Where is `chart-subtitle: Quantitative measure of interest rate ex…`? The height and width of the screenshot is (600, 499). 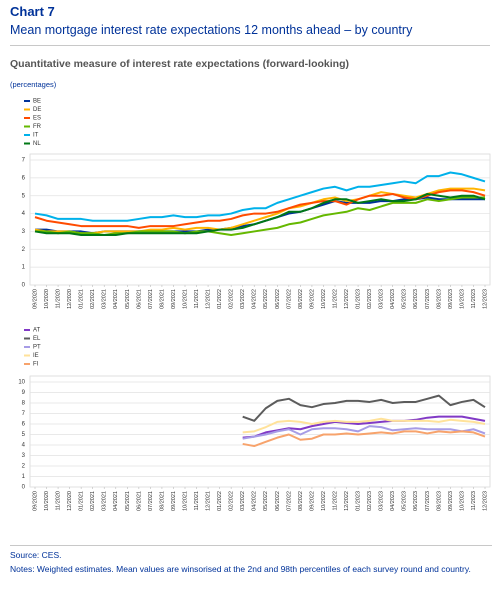 chart-subtitle: Quantitative measure of interest rate ex… is located at coordinates (179, 64).